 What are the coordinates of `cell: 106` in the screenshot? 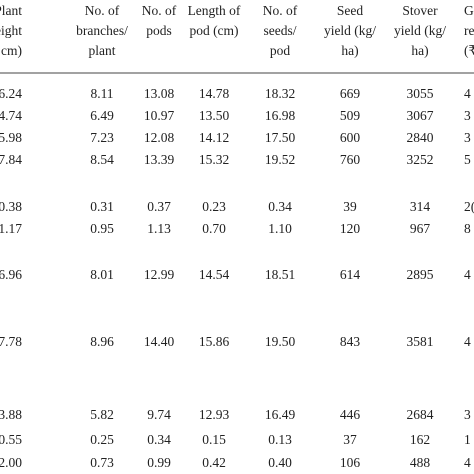 It's located at (350, 462).